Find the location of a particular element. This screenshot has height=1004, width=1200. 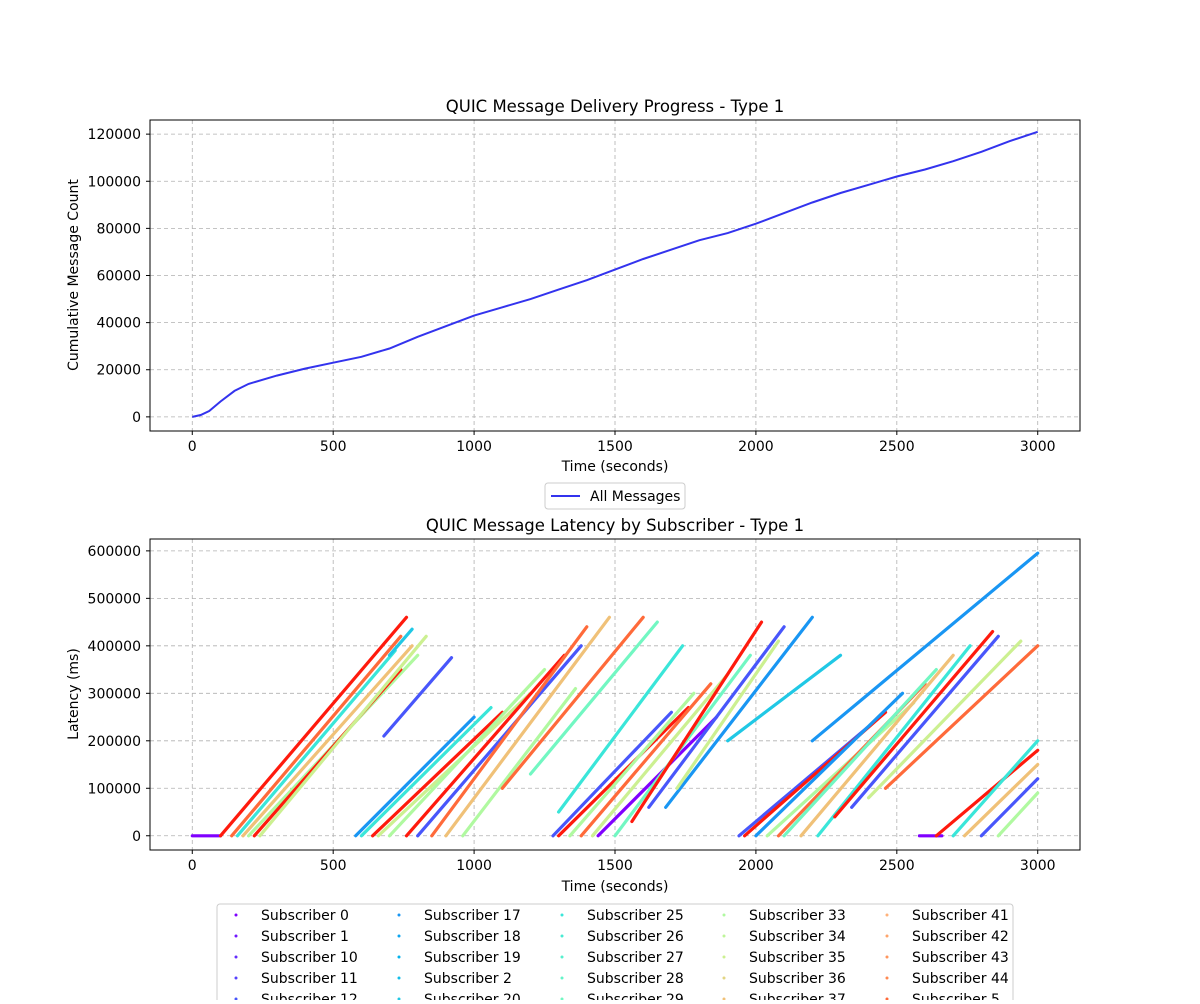

legend-entry-label: Subscriber 28 is located at coordinates (635, 979).